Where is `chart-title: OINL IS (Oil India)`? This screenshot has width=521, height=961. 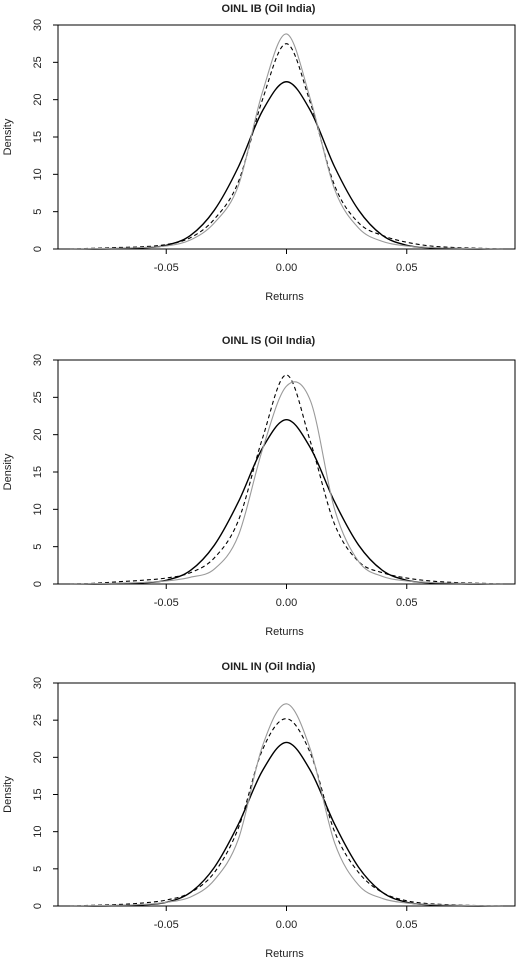 chart-title: OINL IS (Oil India) is located at coordinates (269, 341).